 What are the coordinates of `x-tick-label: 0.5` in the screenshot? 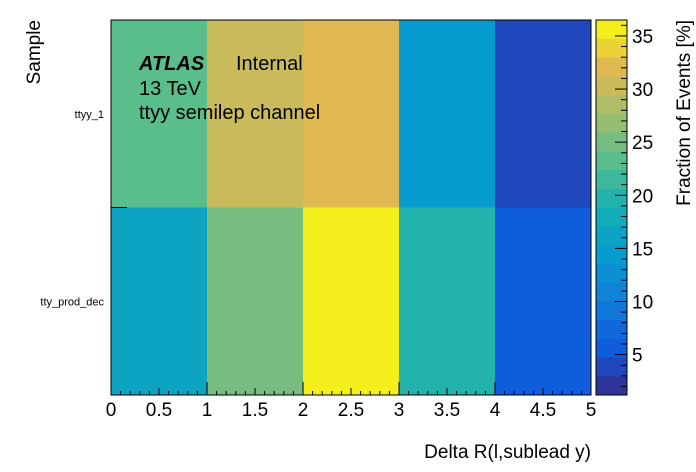 It's located at (159, 410).